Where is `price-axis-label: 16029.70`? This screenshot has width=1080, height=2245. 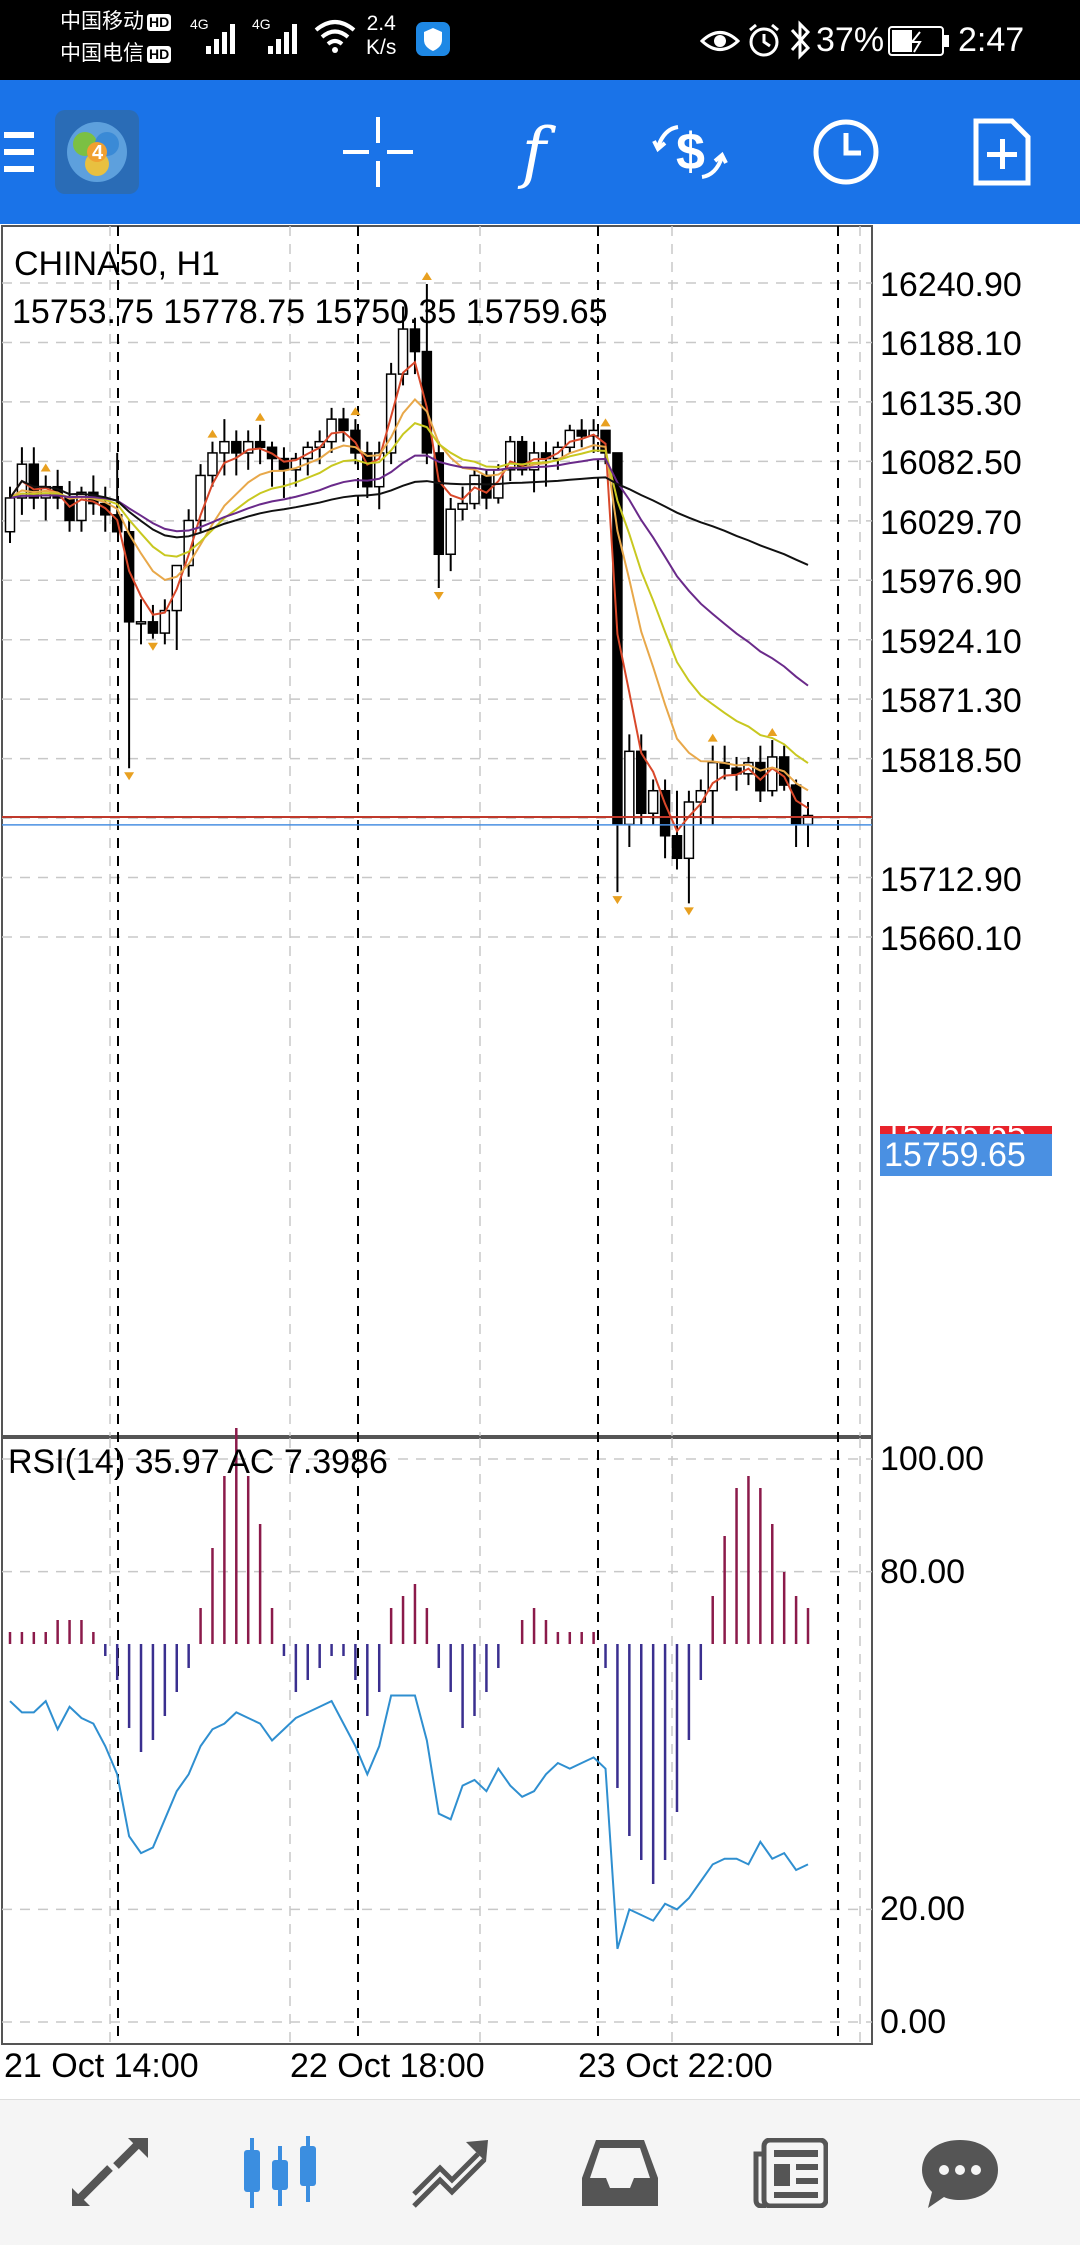
price-axis-label: 16029.70 is located at coordinates (951, 522).